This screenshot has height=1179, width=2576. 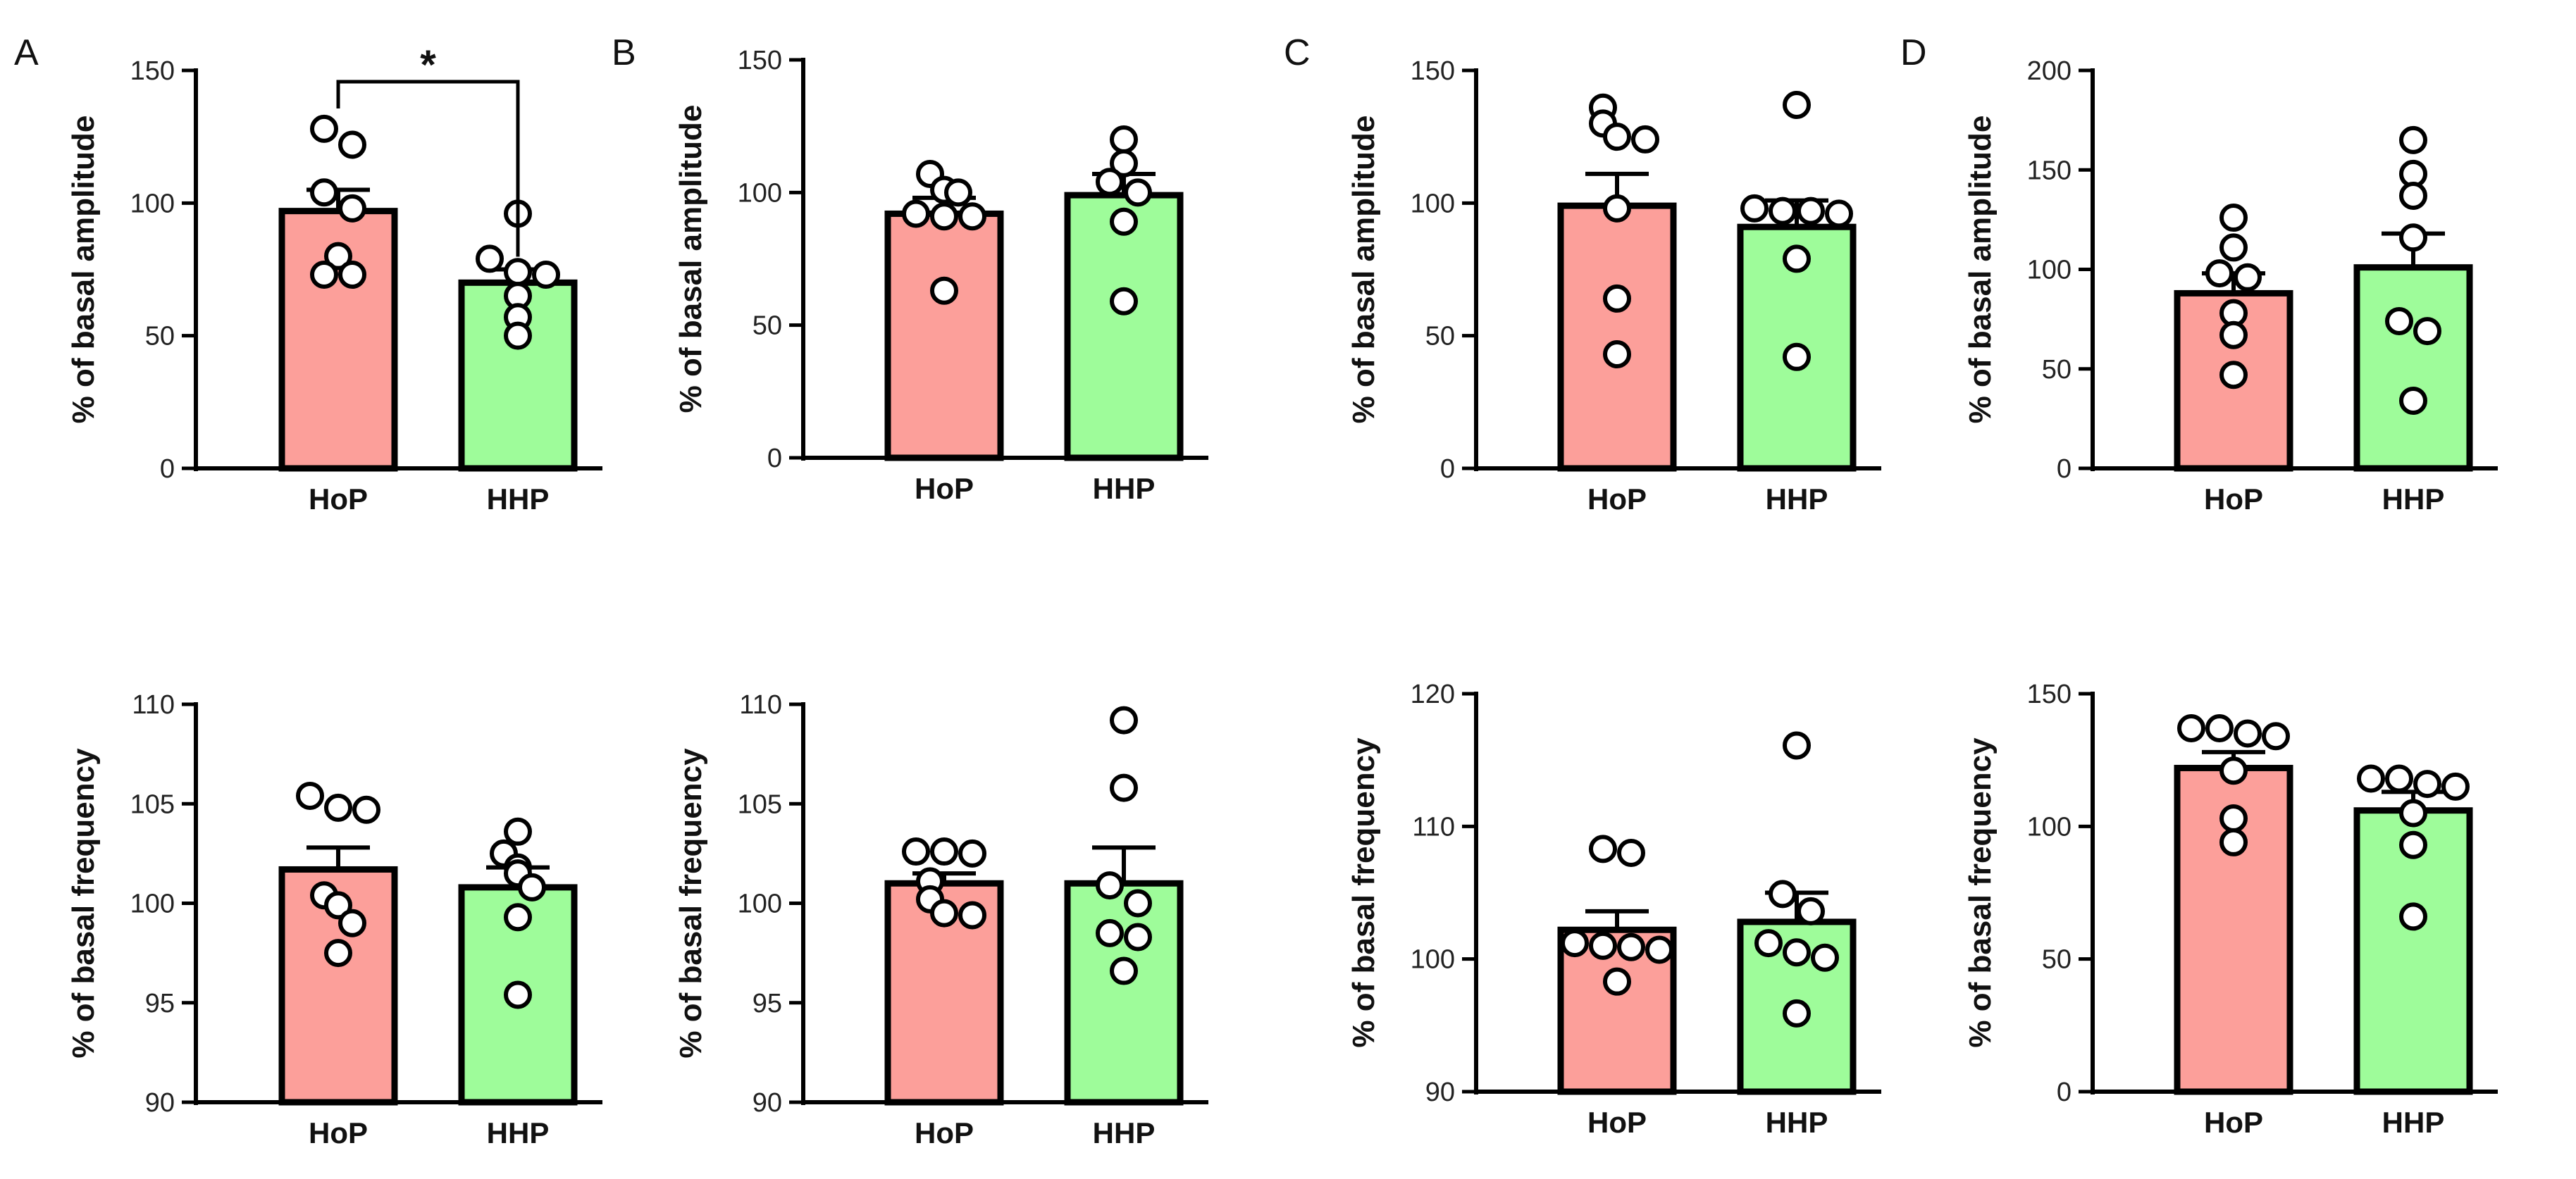 What do you see at coordinates (1913, 52) in the screenshot?
I see `panel-letter-d: D` at bounding box center [1913, 52].